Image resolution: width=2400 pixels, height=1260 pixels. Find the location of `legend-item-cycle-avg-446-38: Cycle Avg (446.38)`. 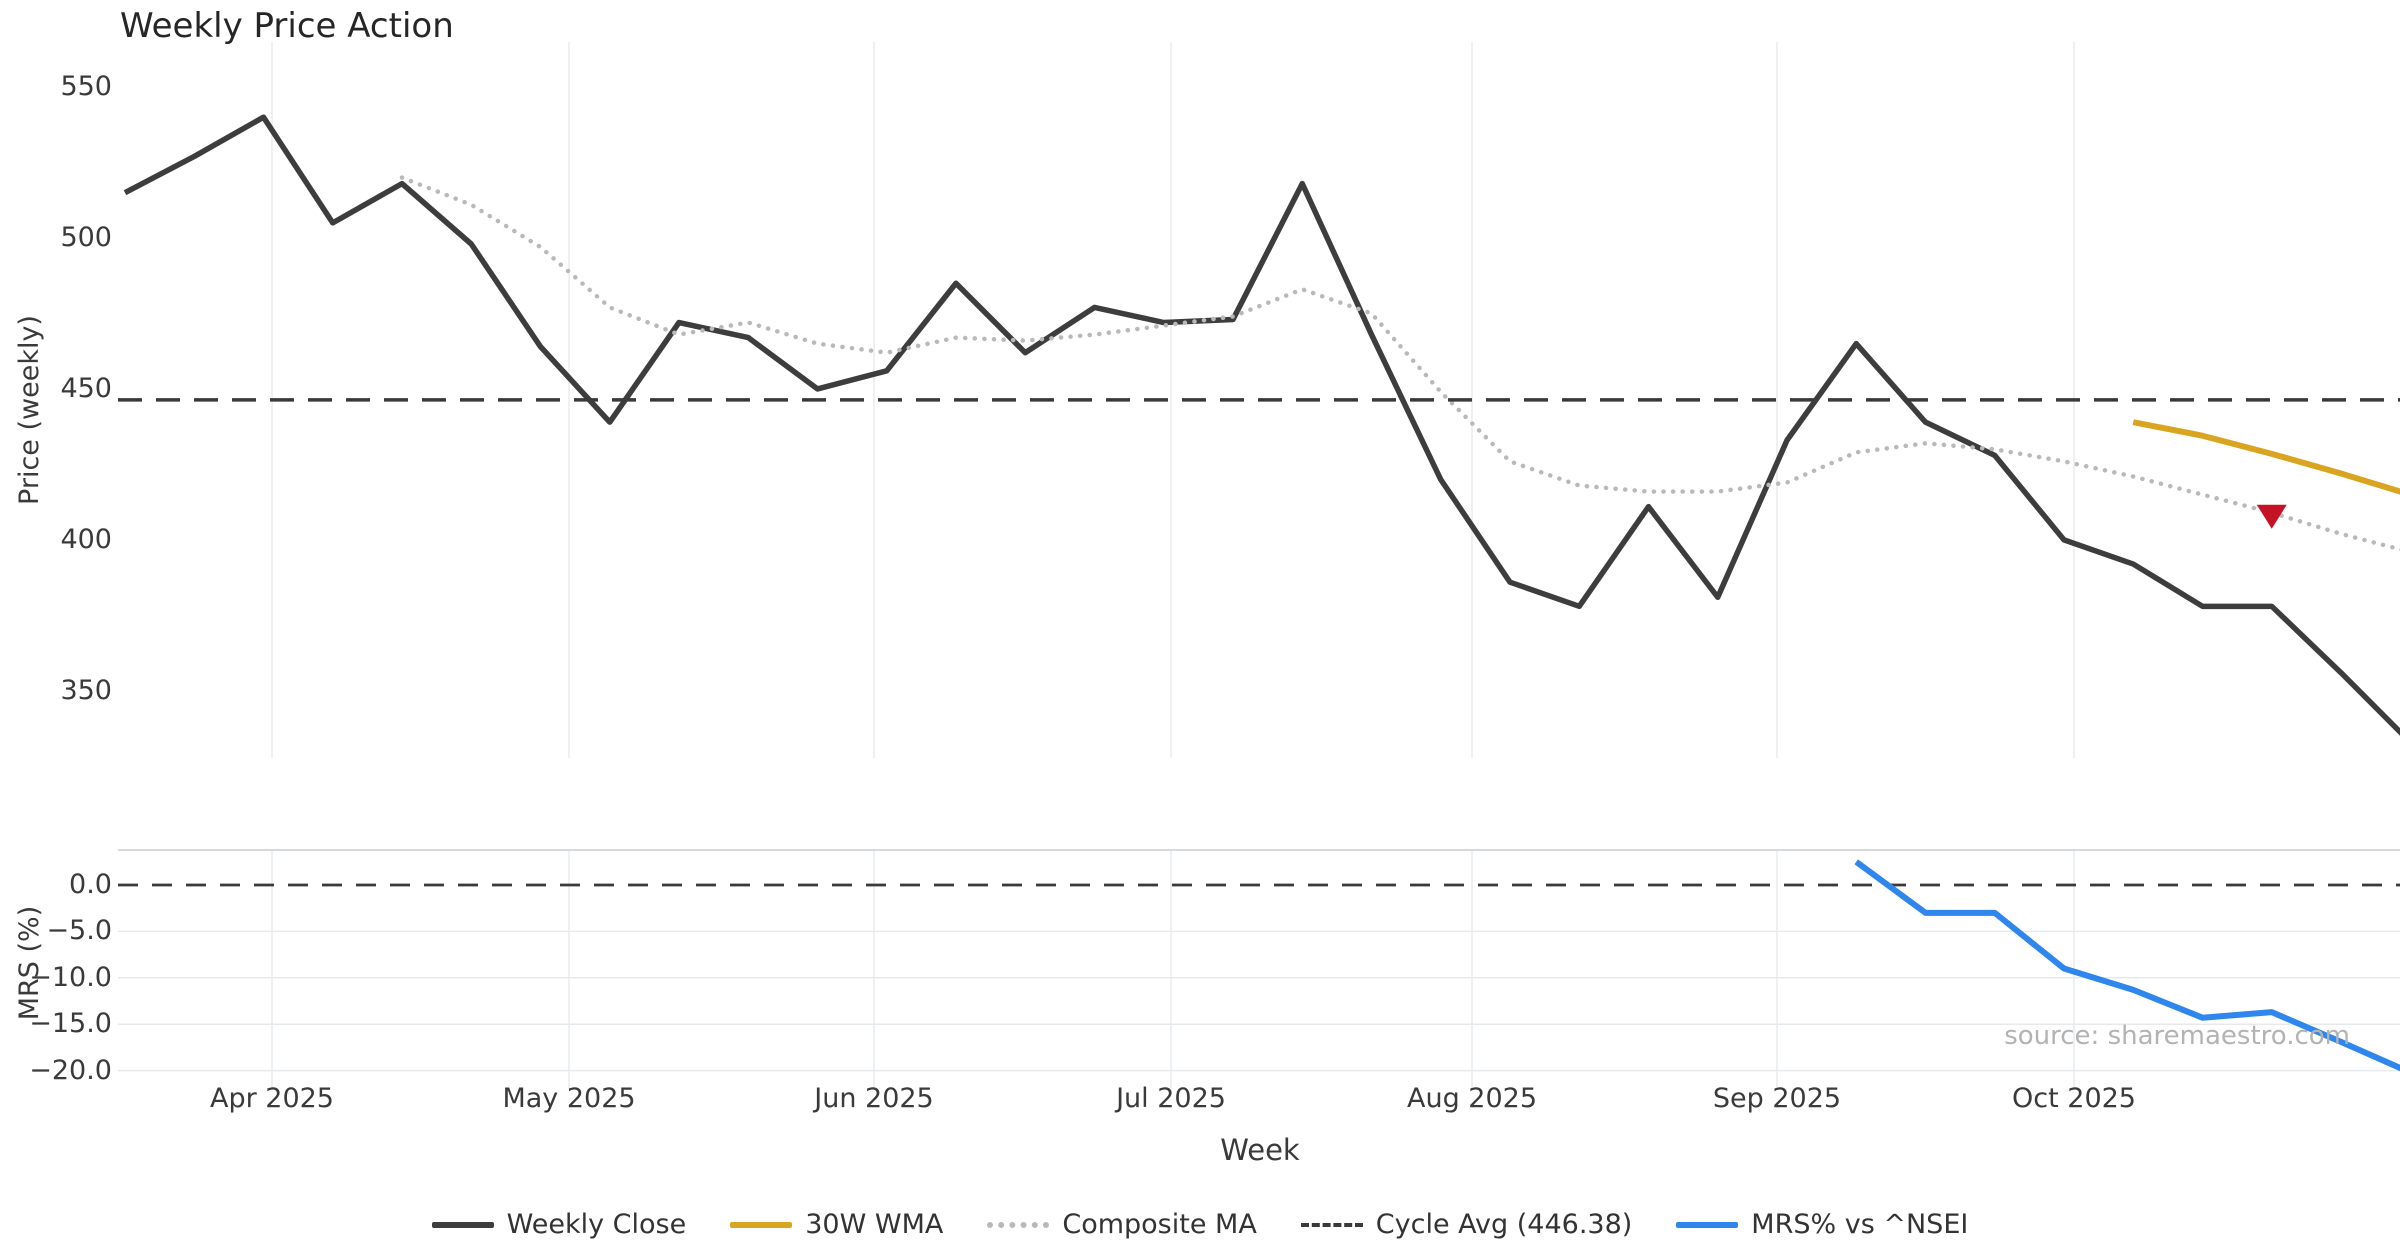

legend-item-cycle-avg-446-38: Cycle Avg (446.38) is located at coordinates (1466, 1224).